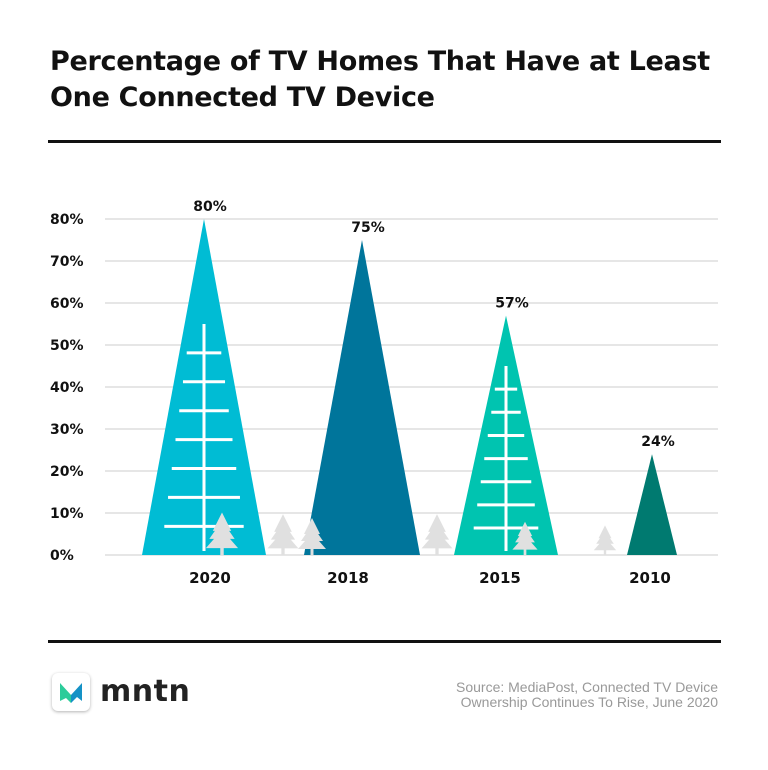 The image size is (768, 770). Describe the element at coordinates (348, 578) in the screenshot. I see `x-tick-label: 2018` at that location.